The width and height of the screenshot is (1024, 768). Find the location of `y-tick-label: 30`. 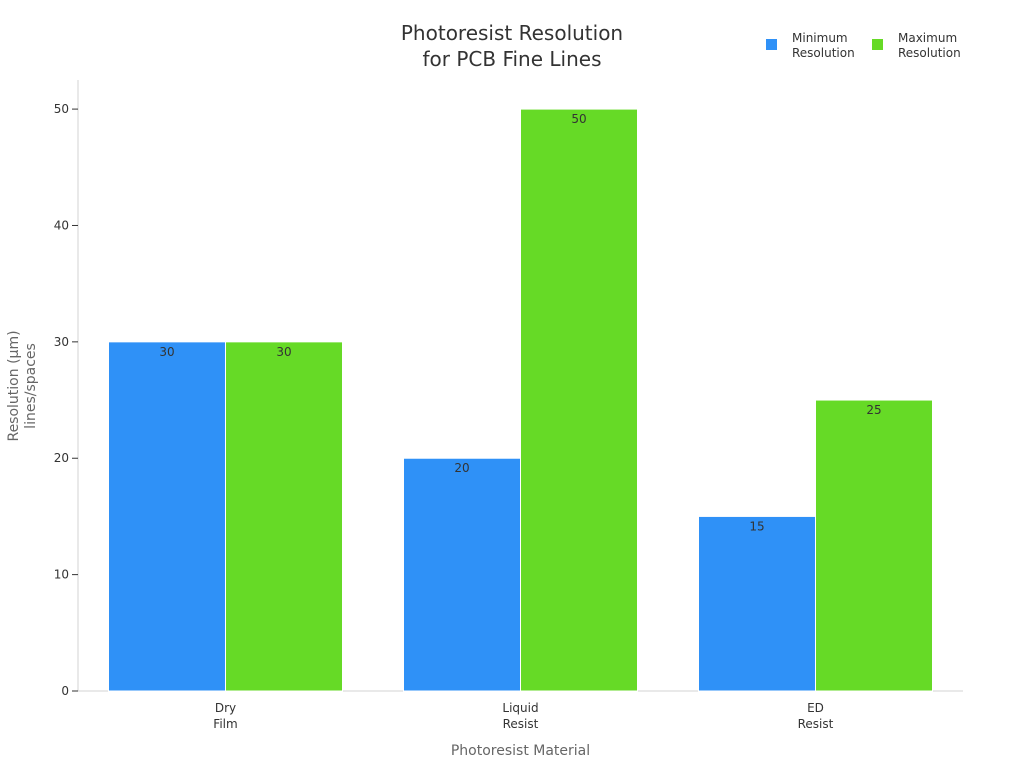

y-tick-label: 30 is located at coordinates (61, 342).